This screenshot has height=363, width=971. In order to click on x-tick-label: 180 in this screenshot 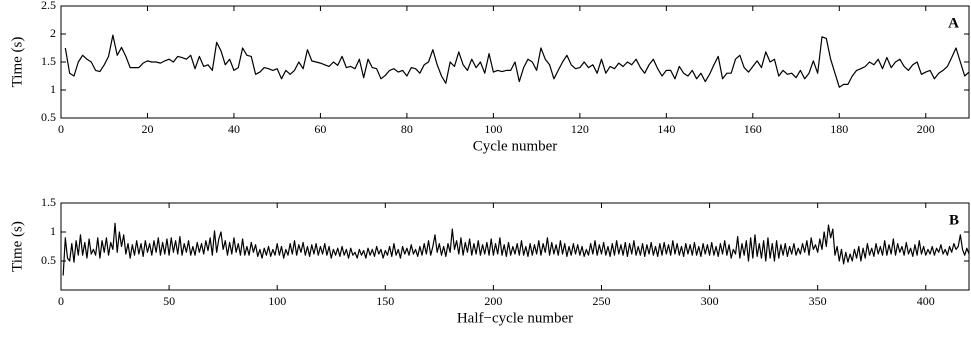, I will do `click(839, 129)`.